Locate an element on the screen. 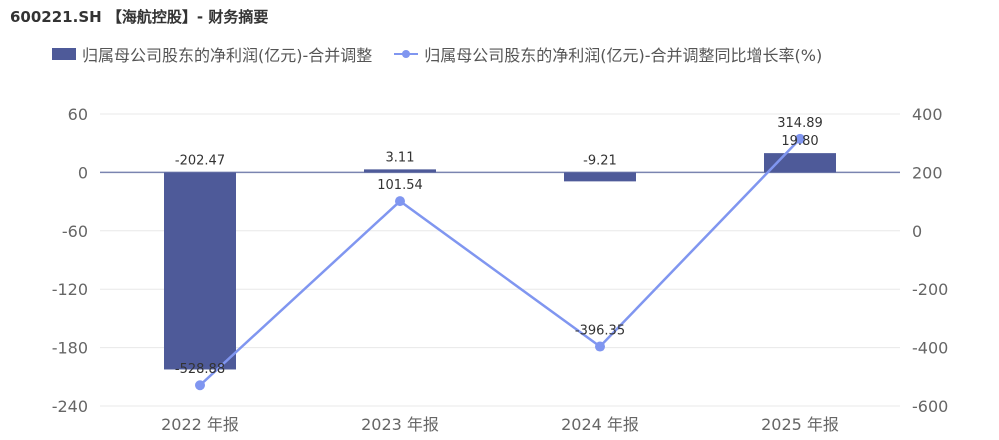 Image resolution: width=999 pixels, height=440 pixels. y-left-tick-label: -240 is located at coordinates (70, 406).